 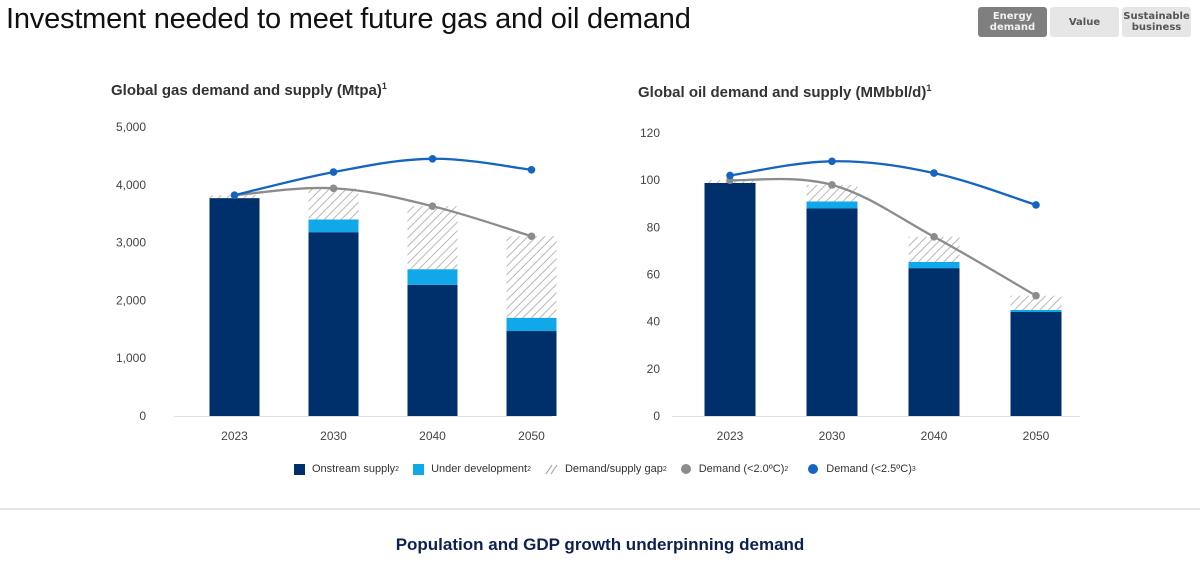 I want to click on oil-y-tick-label: 120, so click(x=650, y=133).